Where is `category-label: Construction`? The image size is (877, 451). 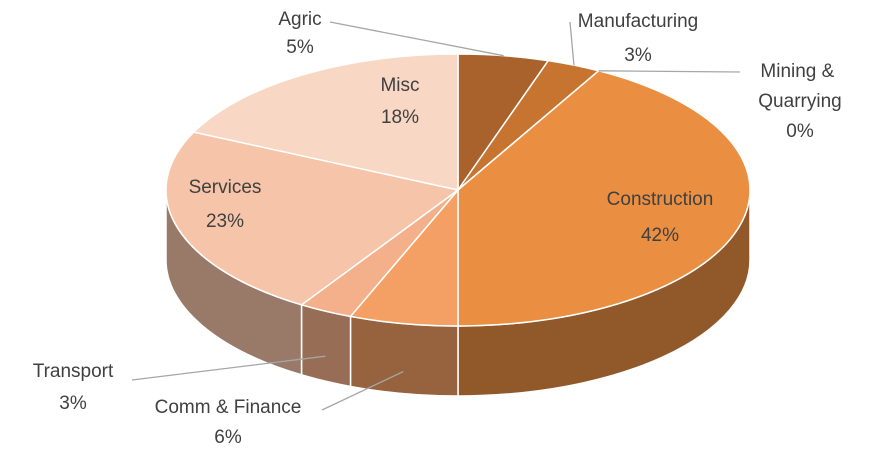 category-label: Construction is located at coordinates (660, 199).